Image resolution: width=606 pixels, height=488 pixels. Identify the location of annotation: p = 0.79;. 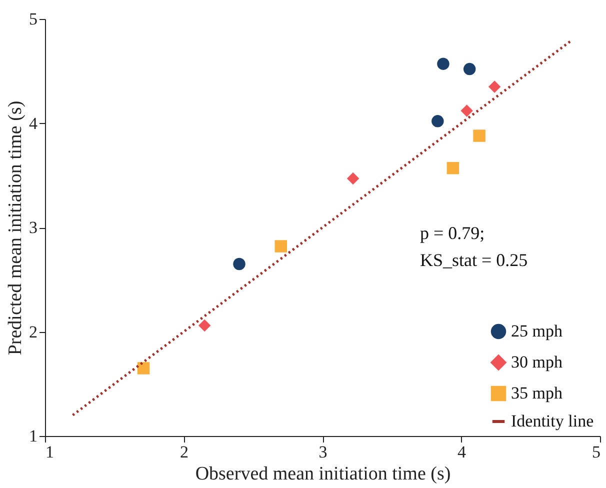
(452, 233).